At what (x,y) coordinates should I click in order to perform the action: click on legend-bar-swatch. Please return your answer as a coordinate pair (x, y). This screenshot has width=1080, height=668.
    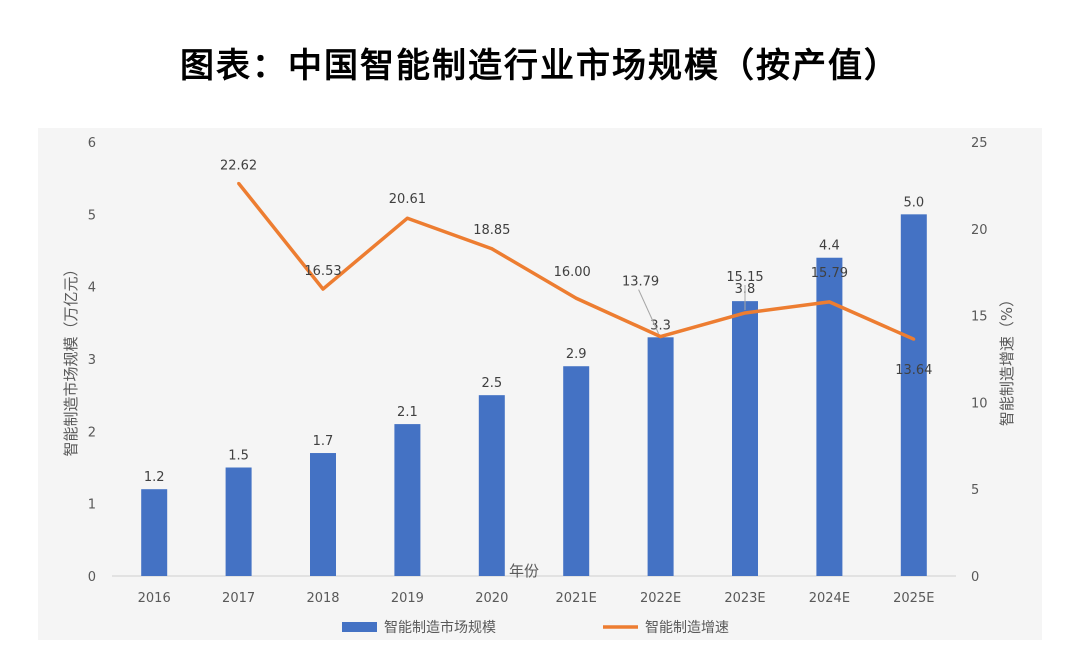
    Looking at the image, I should click on (359, 627).